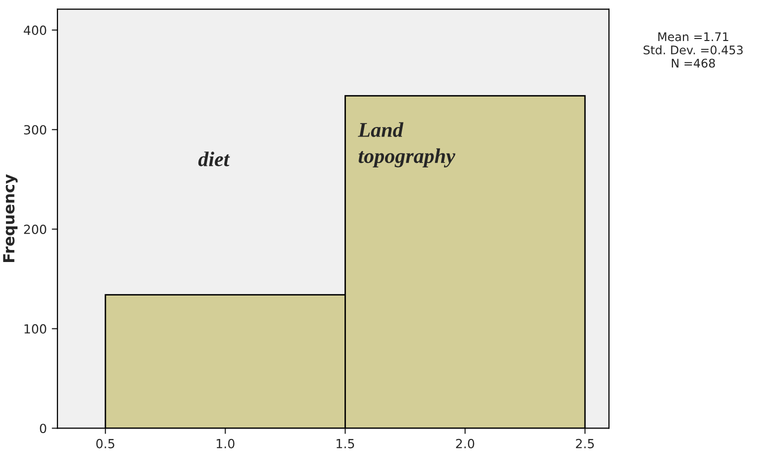 This screenshot has width=766, height=458. What do you see at coordinates (35, 30) in the screenshot?
I see `y-tick-label: 400` at bounding box center [35, 30].